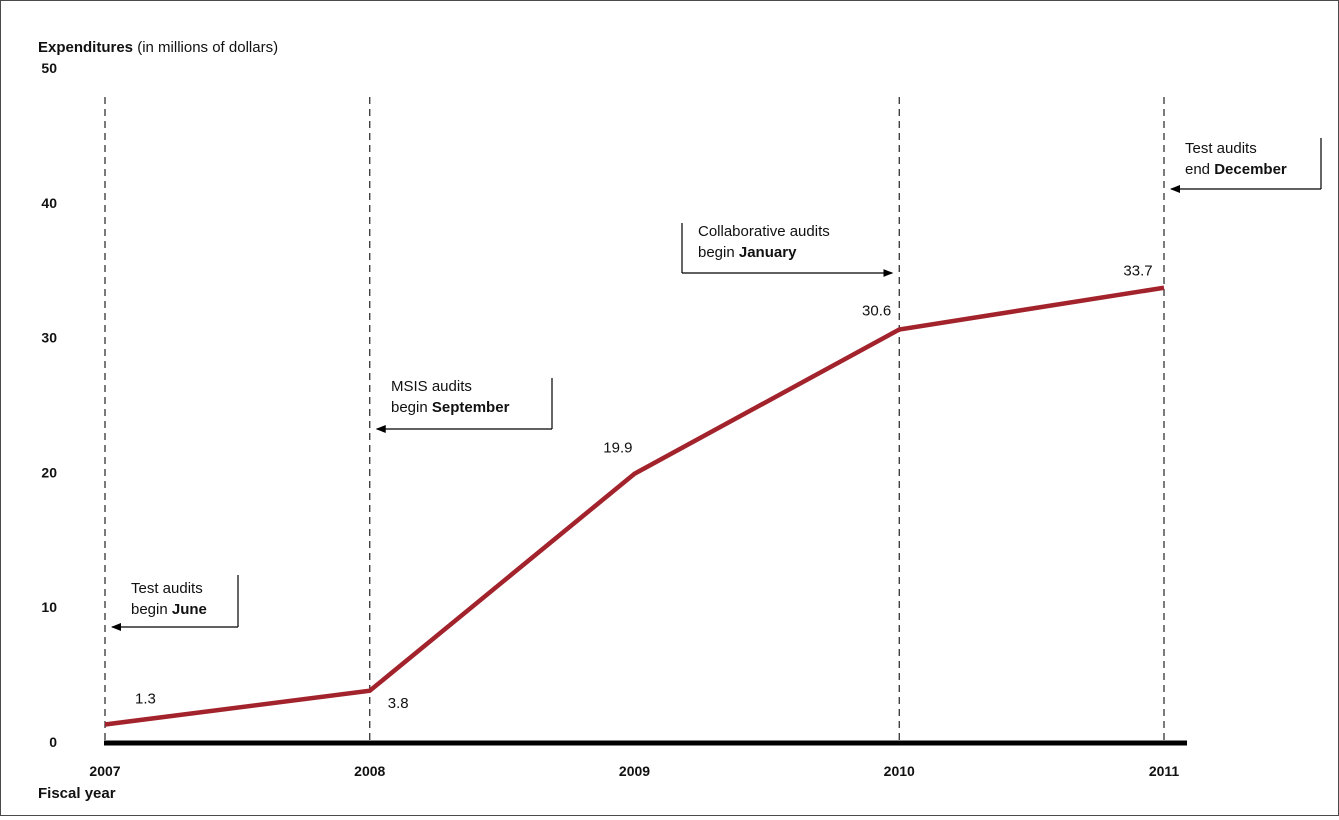 This screenshot has width=1339, height=820. I want to click on x-tick-labels: 2007 2008 2009 2010 2011, so click(634, 771).